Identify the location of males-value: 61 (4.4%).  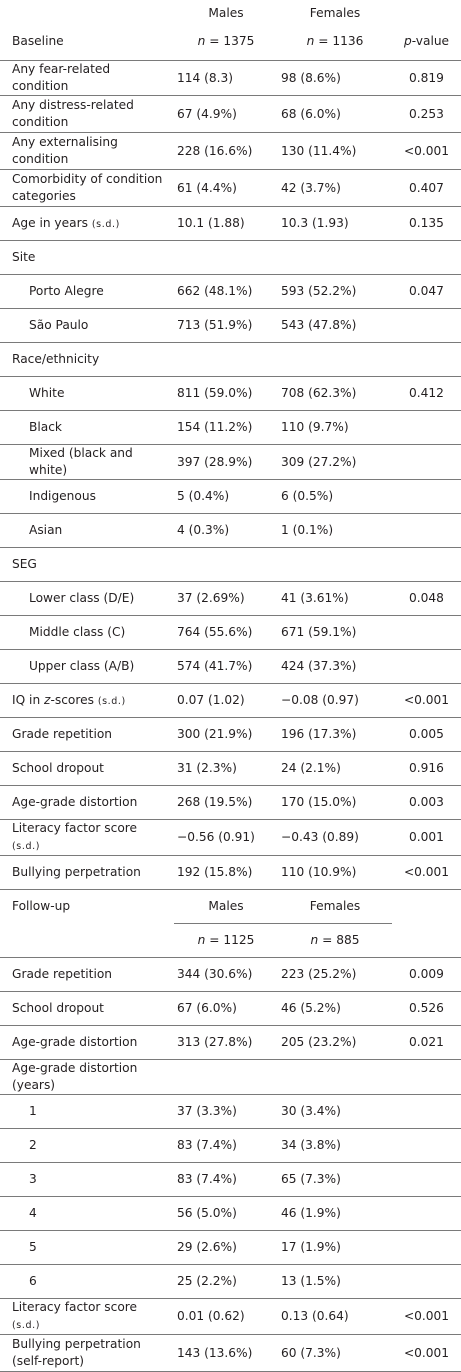
(226, 188).